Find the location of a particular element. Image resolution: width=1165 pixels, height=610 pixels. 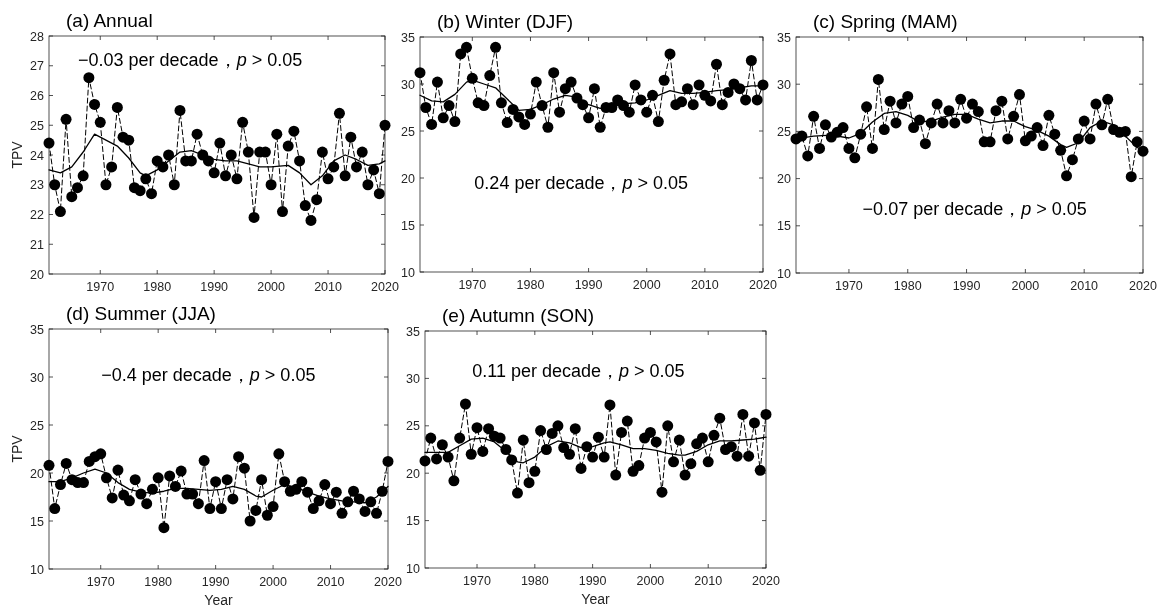

y-tick-label: 15 is located at coordinates (408, 225).